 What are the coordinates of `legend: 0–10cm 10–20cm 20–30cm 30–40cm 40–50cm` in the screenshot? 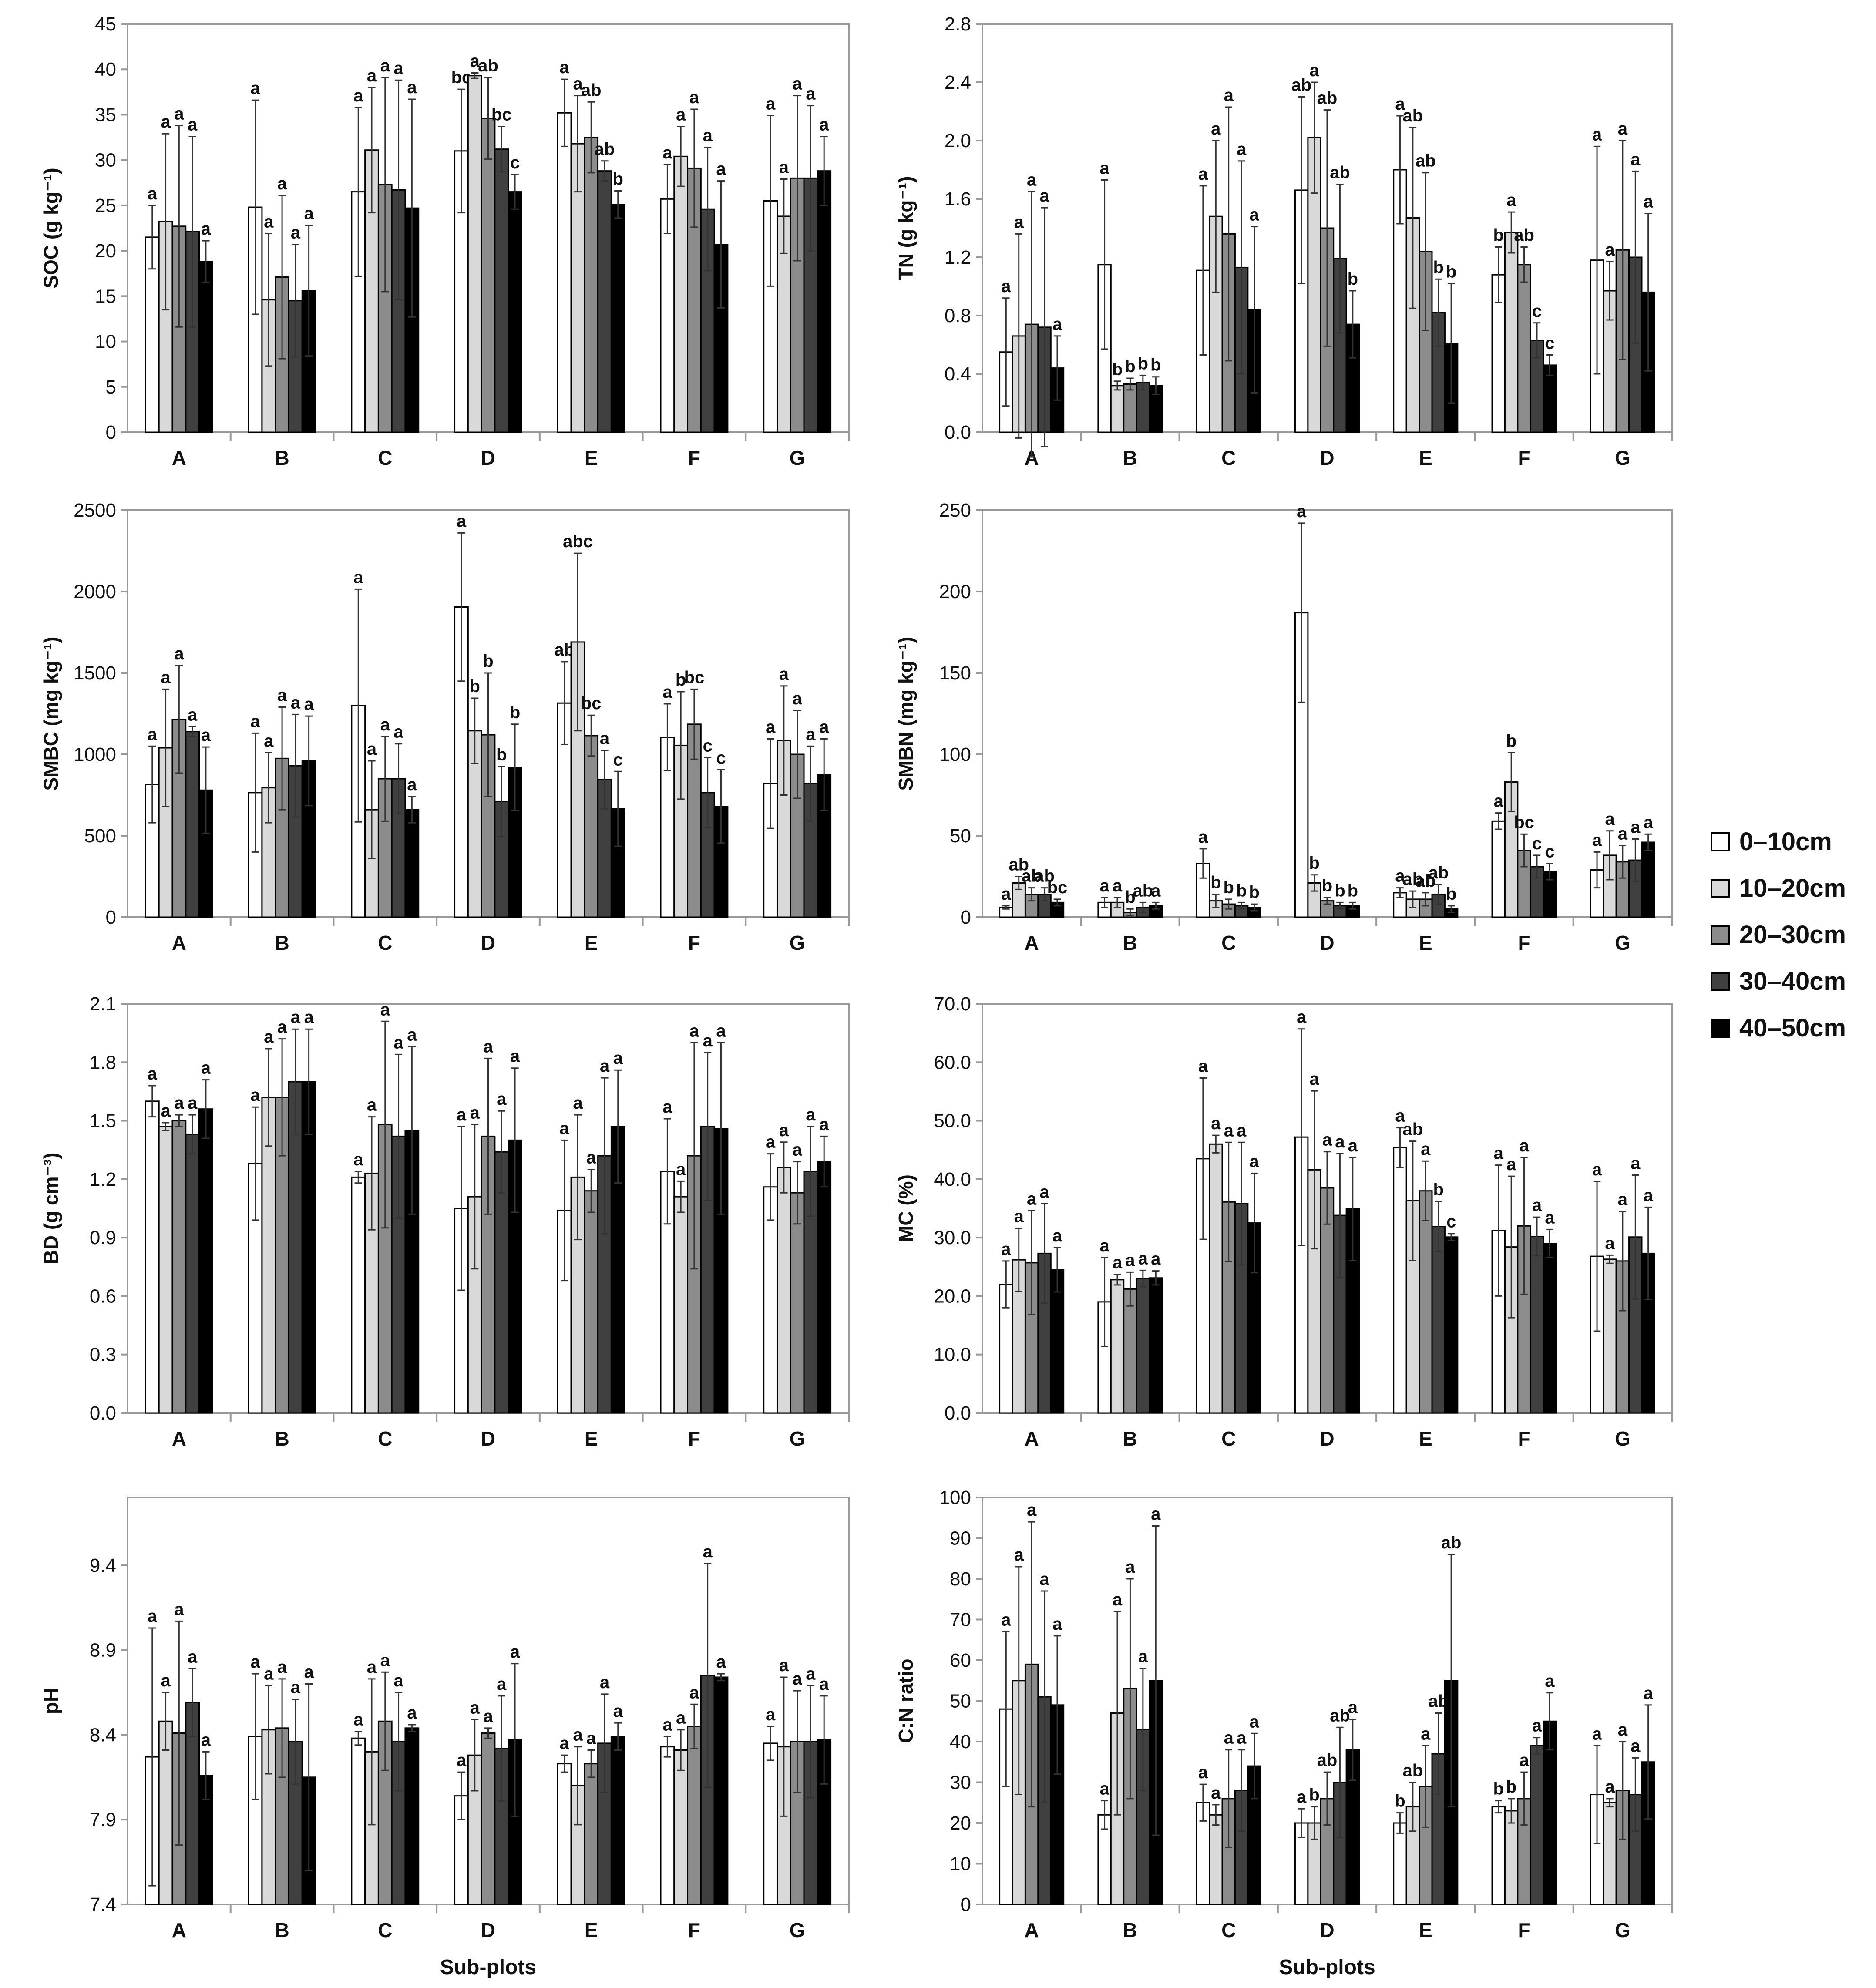 It's located at (1778, 934).